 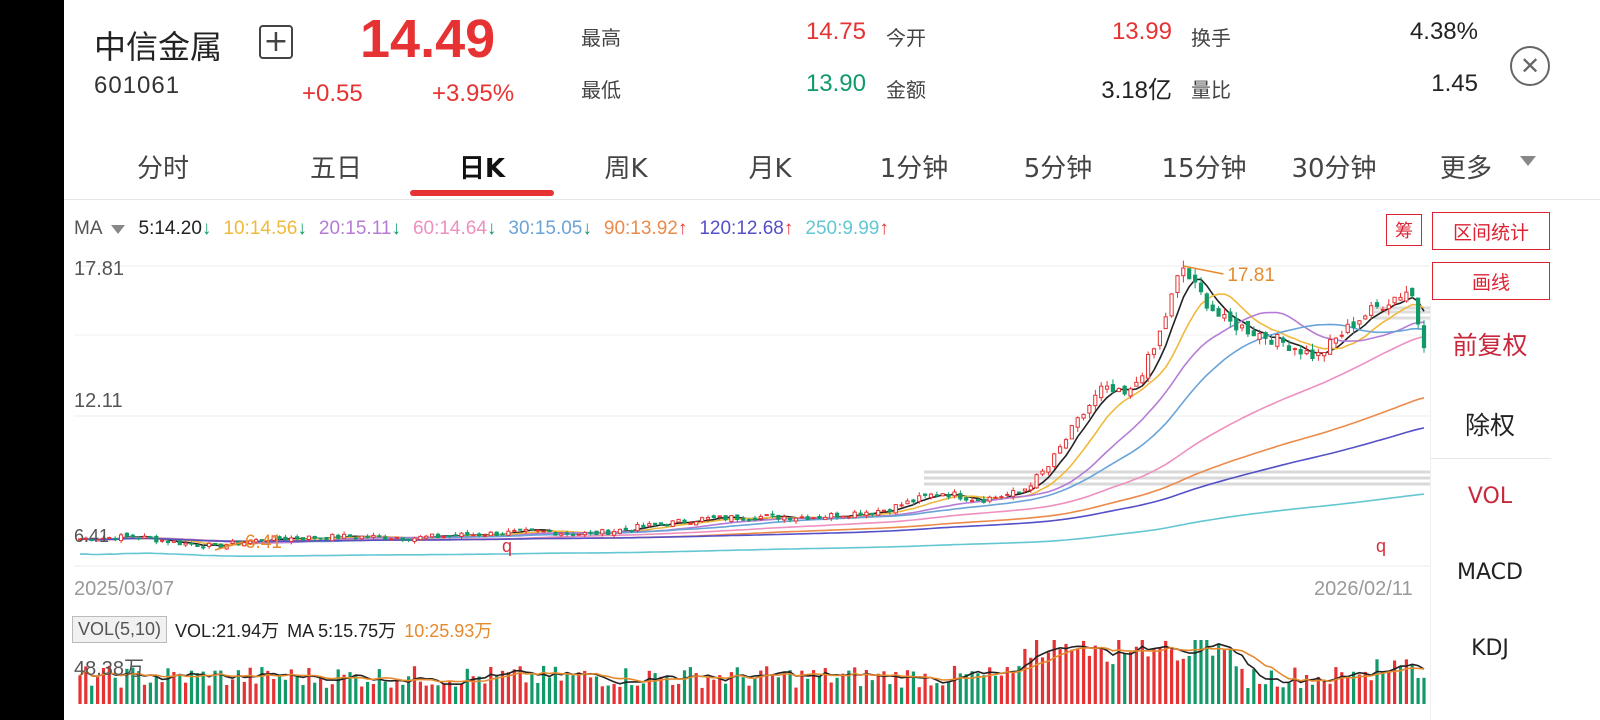 I want to click on volume-ma-line, so click(x=752, y=664).